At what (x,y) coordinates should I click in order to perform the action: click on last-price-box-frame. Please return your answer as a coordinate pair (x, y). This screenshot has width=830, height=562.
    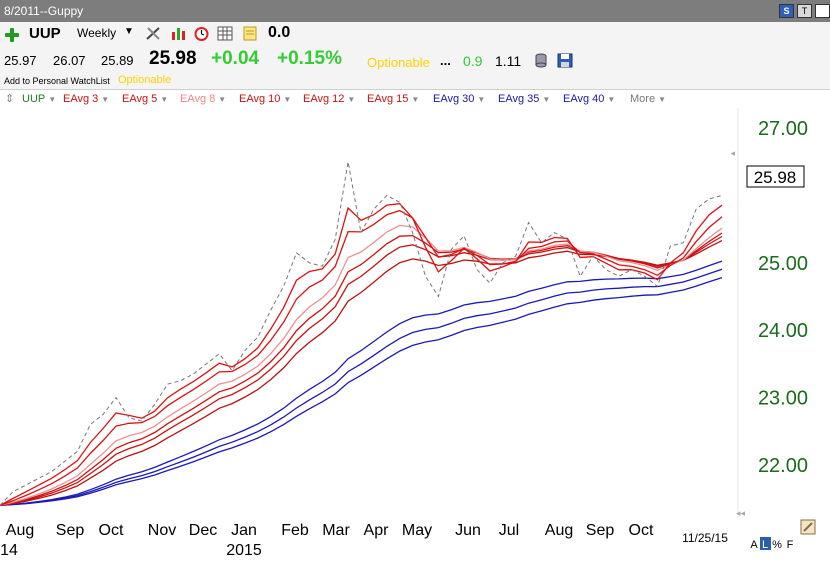
    Looking at the image, I should click on (775, 176).